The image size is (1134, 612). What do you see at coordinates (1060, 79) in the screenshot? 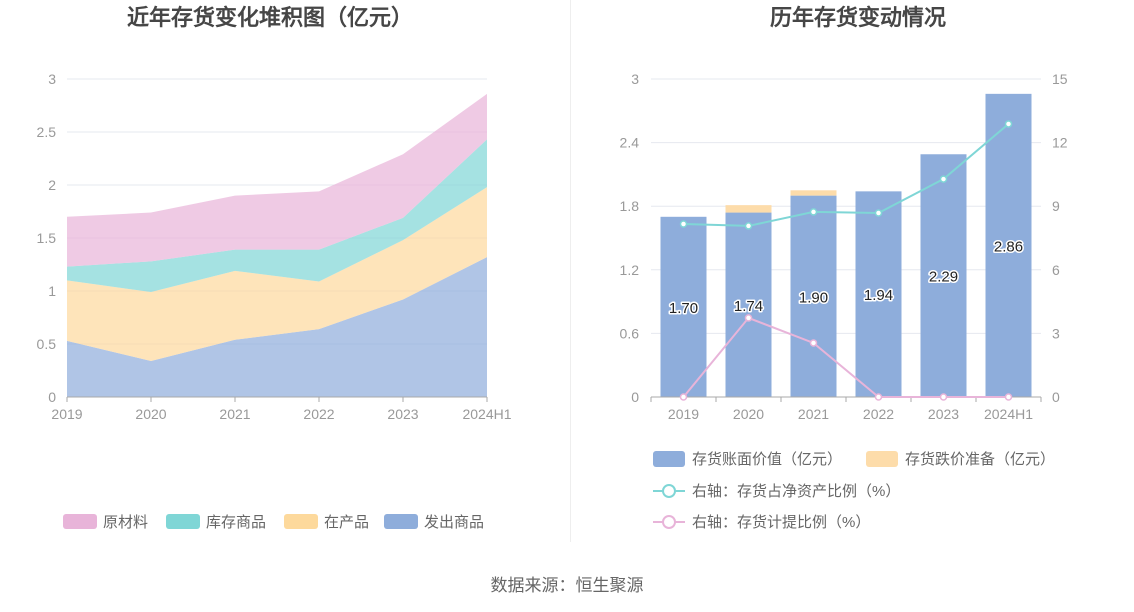
I see `y2-tick-label: 15` at bounding box center [1060, 79].